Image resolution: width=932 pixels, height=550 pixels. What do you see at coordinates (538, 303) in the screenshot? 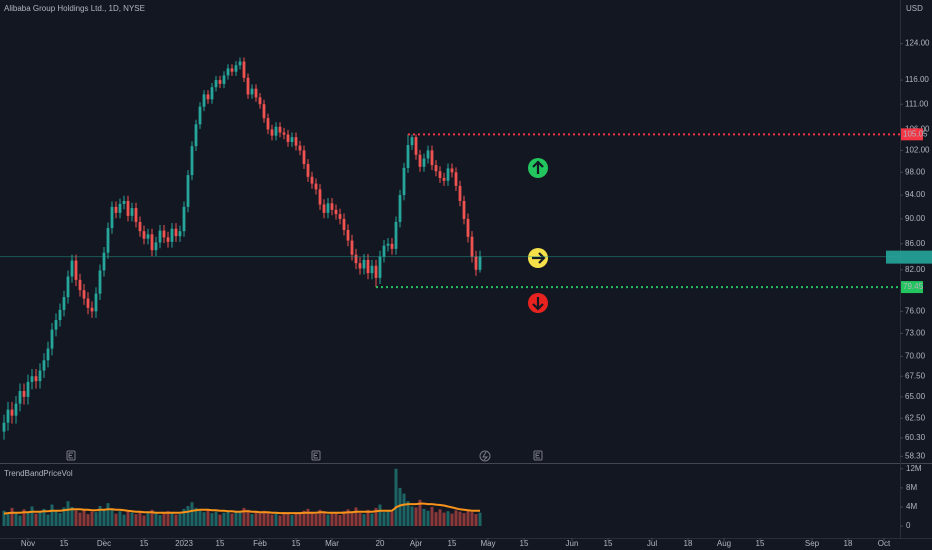
I see `down-arrow-icon` at bounding box center [538, 303].